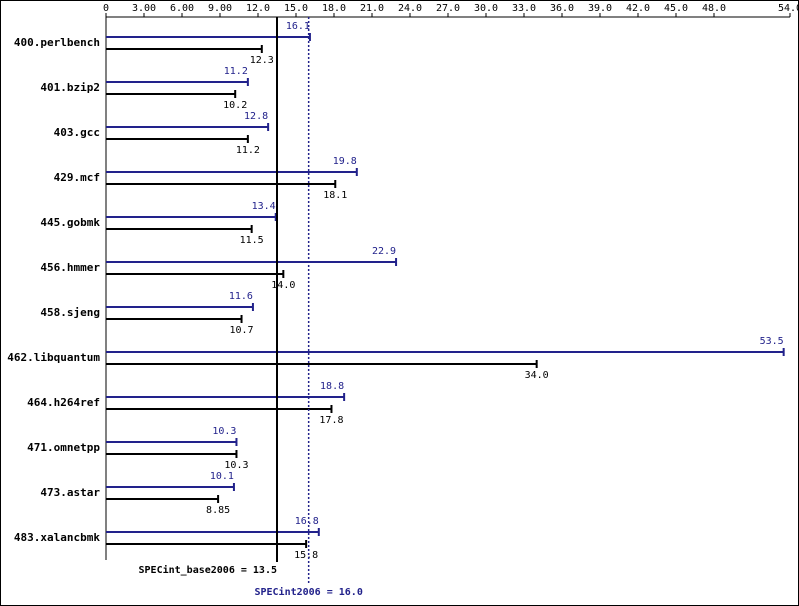 The image size is (799, 606). What do you see at coordinates (283, 285) in the screenshot?
I see `value-label: 14.0` at bounding box center [283, 285].